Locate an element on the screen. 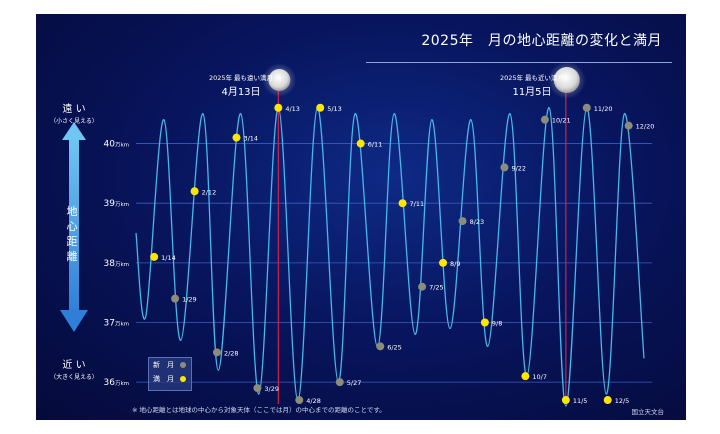 Image resolution: width=720 pixels, height=434 pixels. title-underline is located at coordinates (519, 62).